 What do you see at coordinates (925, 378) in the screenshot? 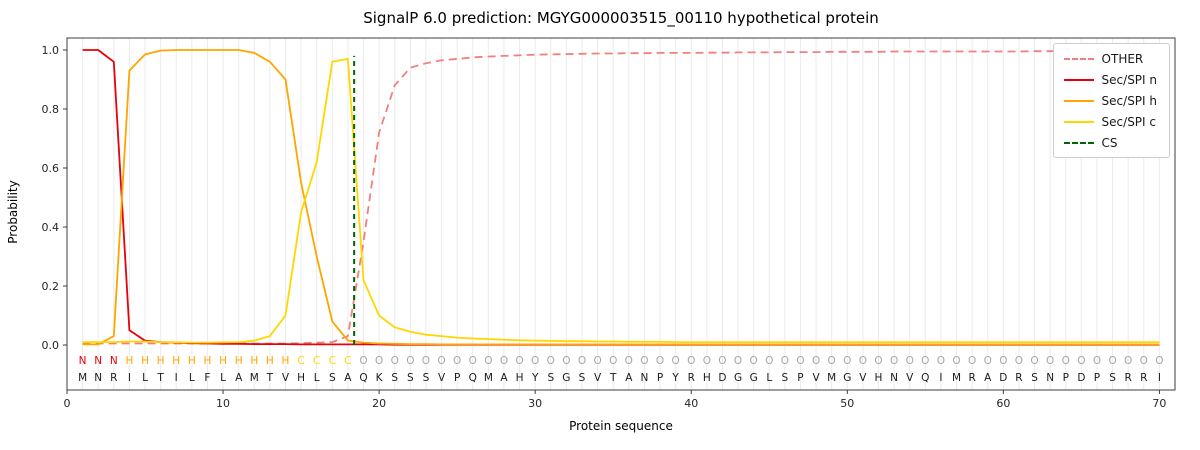
I see `sequence-letter: Q` at bounding box center [925, 378].